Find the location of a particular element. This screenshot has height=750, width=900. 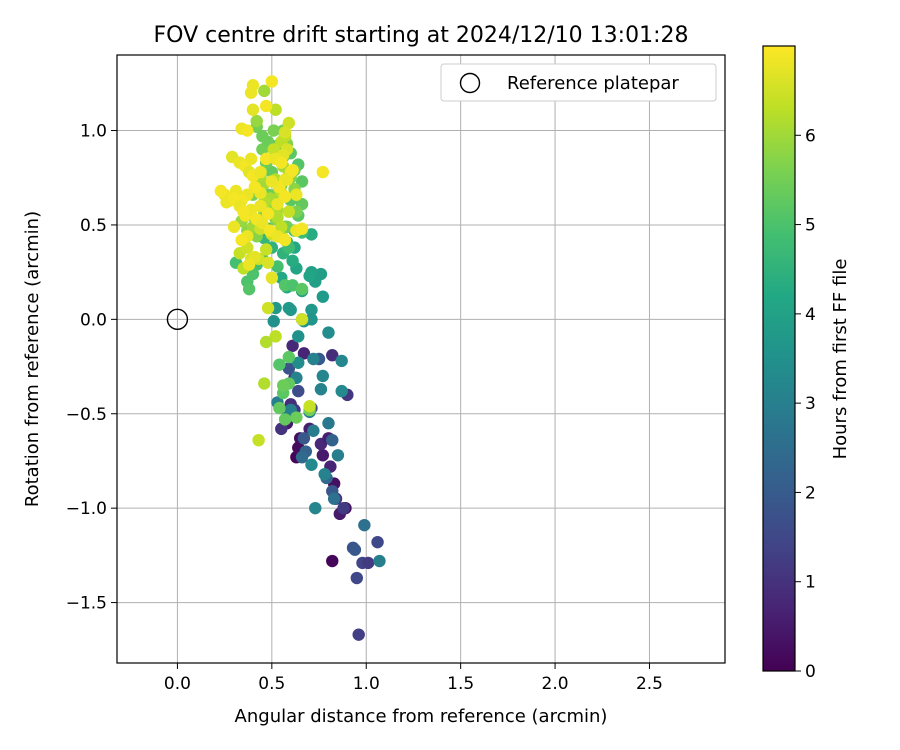

colorbar-tick-label: 3 is located at coordinates (810, 404).